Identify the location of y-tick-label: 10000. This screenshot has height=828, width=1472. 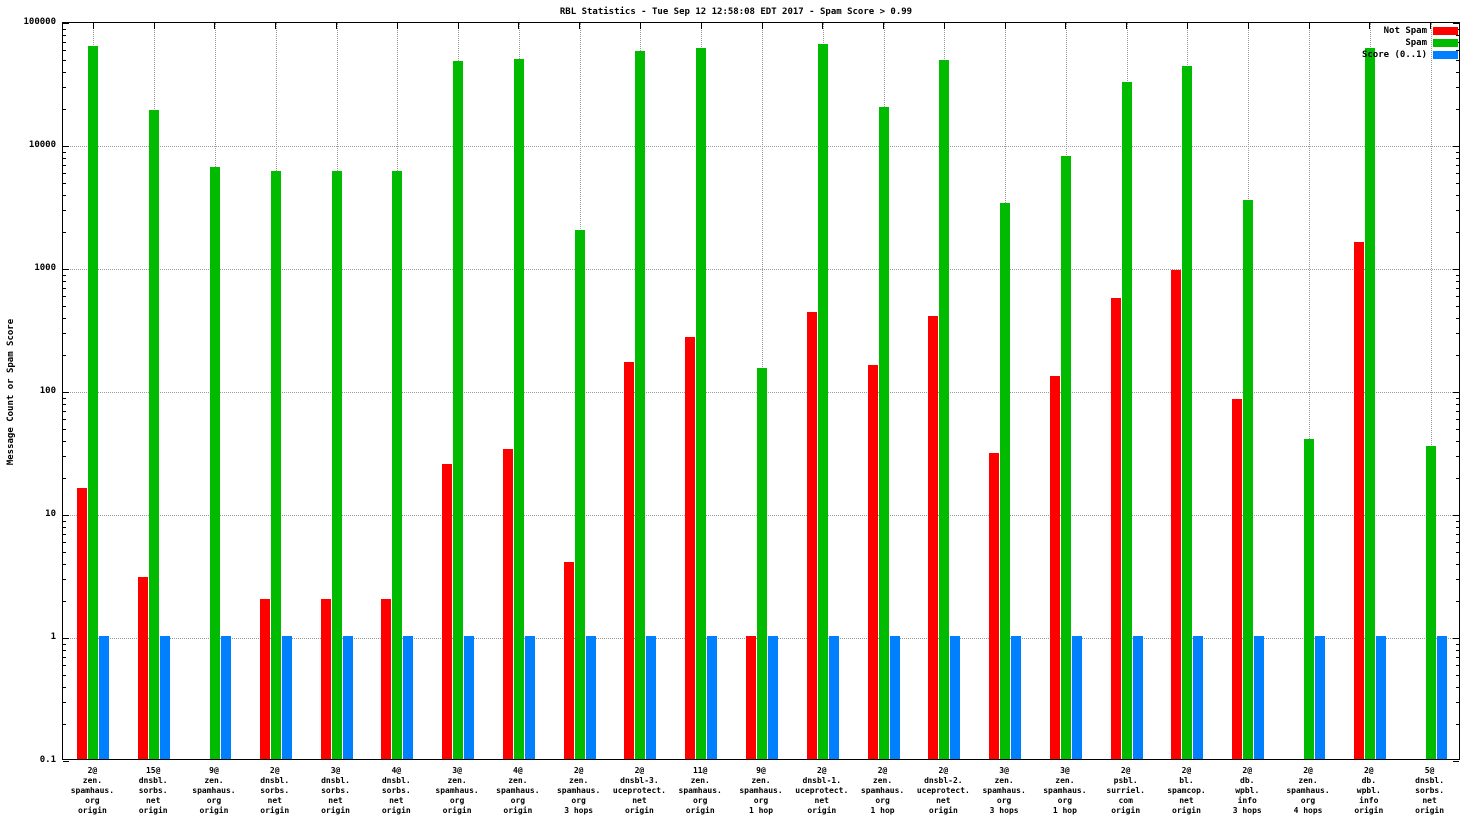
(42, 145).